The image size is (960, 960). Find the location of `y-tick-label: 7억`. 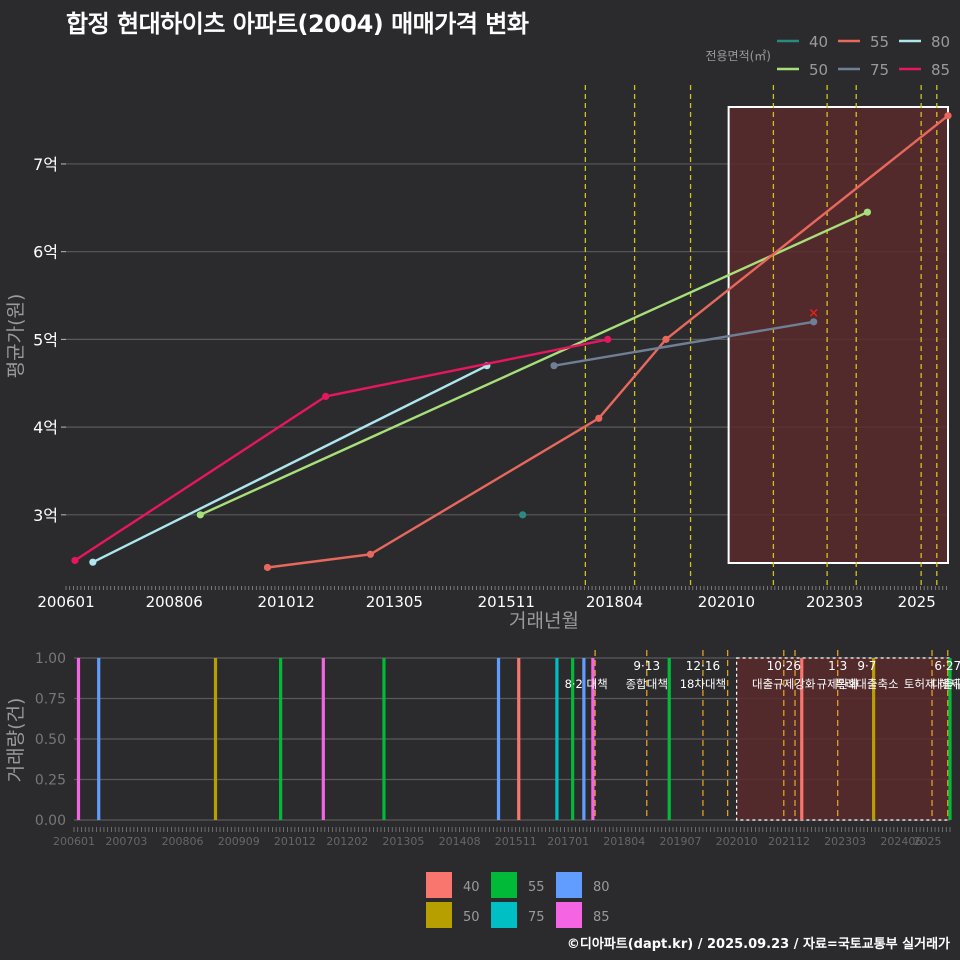

y-tick-label: 7억 is located at coordinates (45, 164).